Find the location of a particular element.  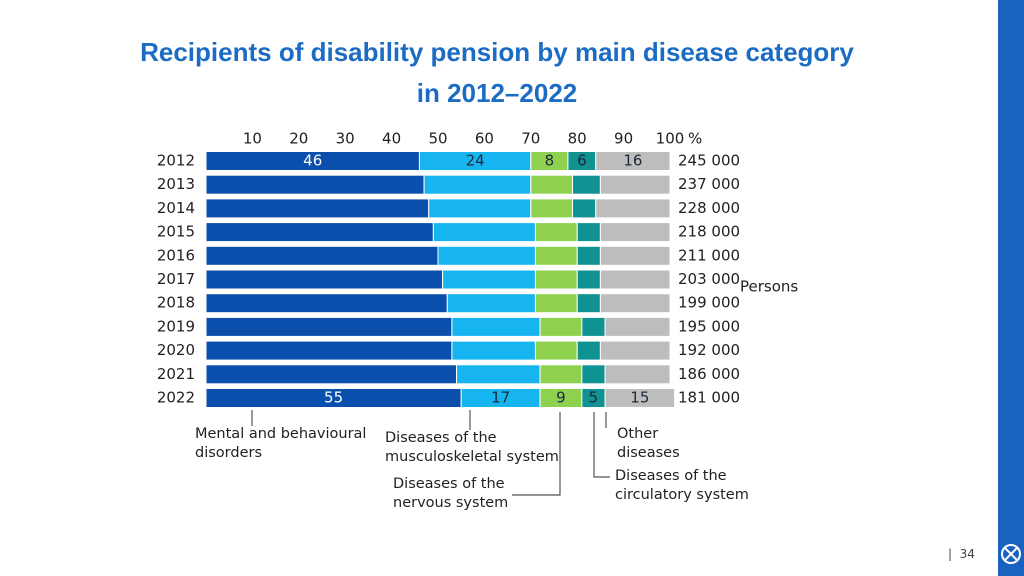

persons-label: 181 000 is located at coordinates (709, 398).